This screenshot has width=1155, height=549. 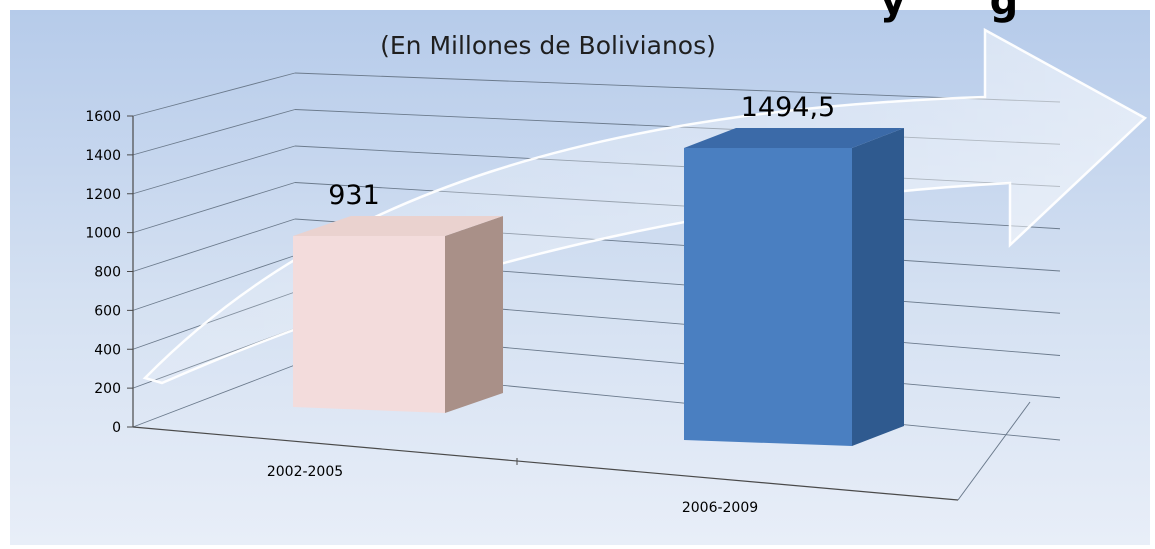 I want to click on y-tick-label: 400, so click(x=107, y=350).